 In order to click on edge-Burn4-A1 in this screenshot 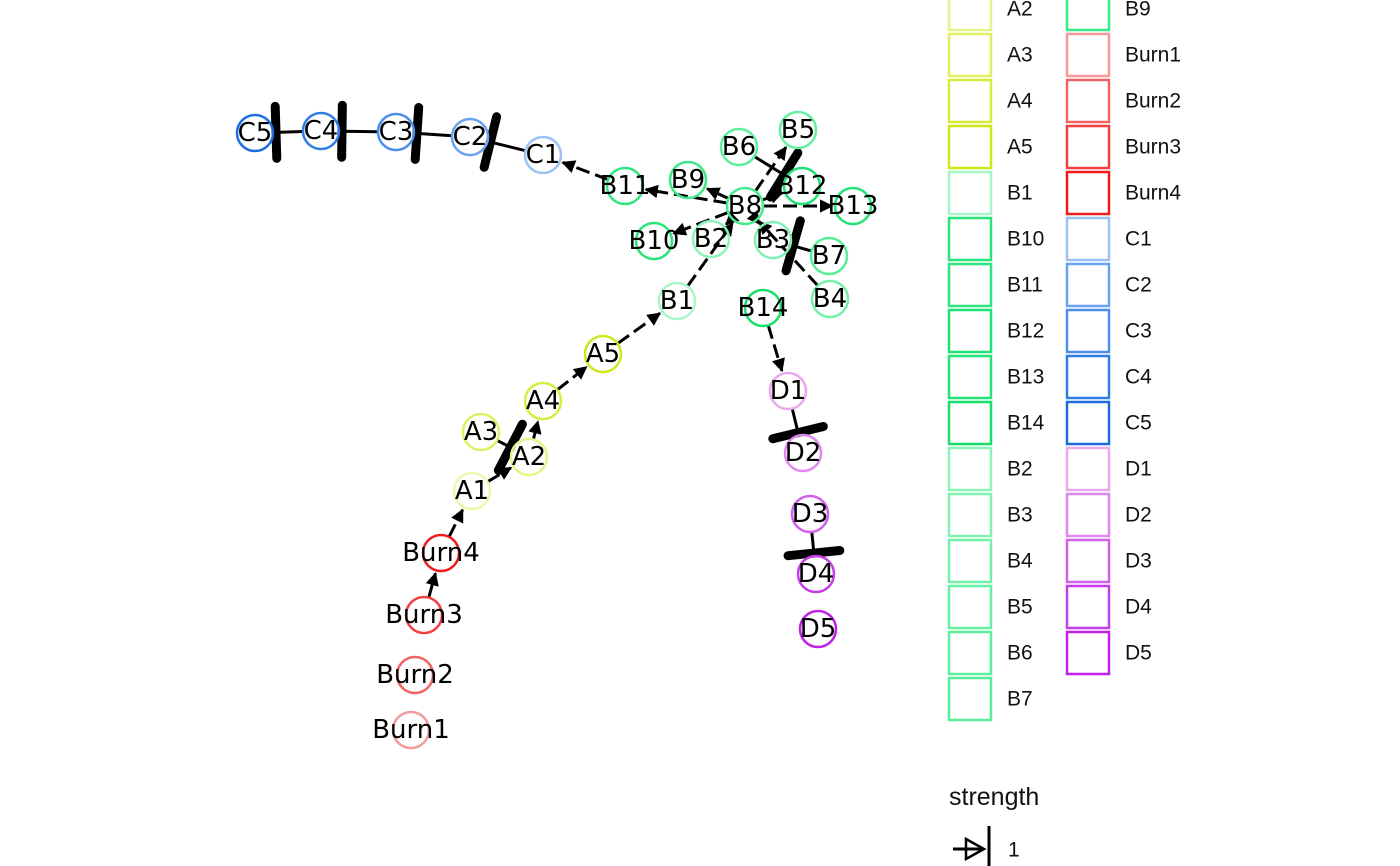, I will do `click(455, 523)`.